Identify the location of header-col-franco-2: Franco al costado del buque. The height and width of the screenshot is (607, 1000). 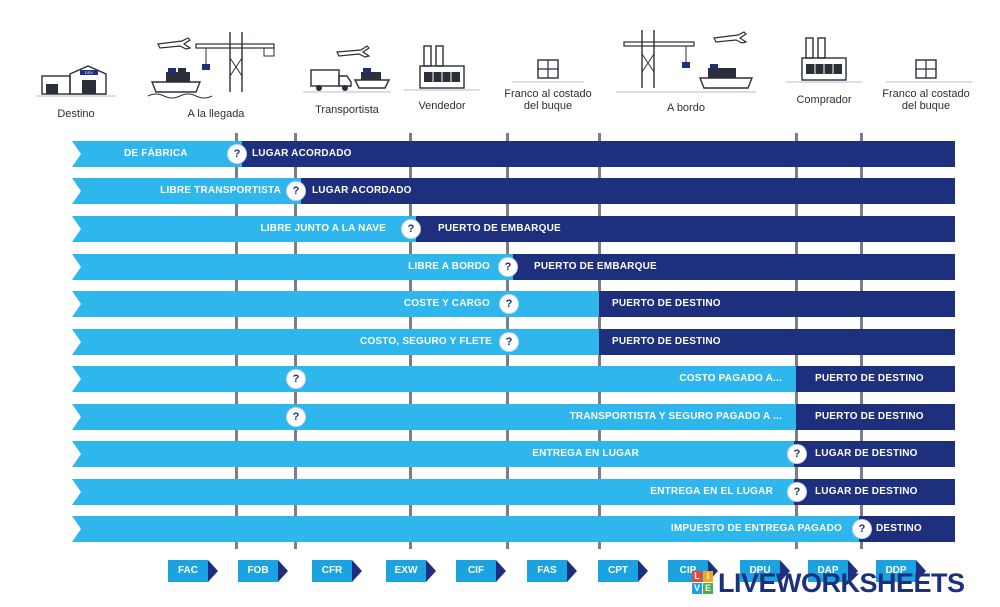
(926, 88).